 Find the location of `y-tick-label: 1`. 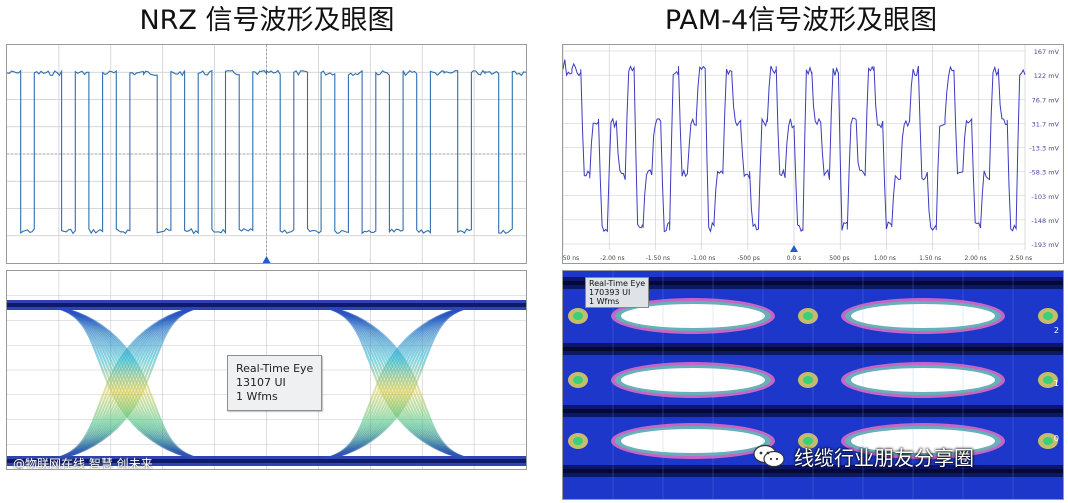

y-tick-label: 1 is located at coordinates (1056, 383).